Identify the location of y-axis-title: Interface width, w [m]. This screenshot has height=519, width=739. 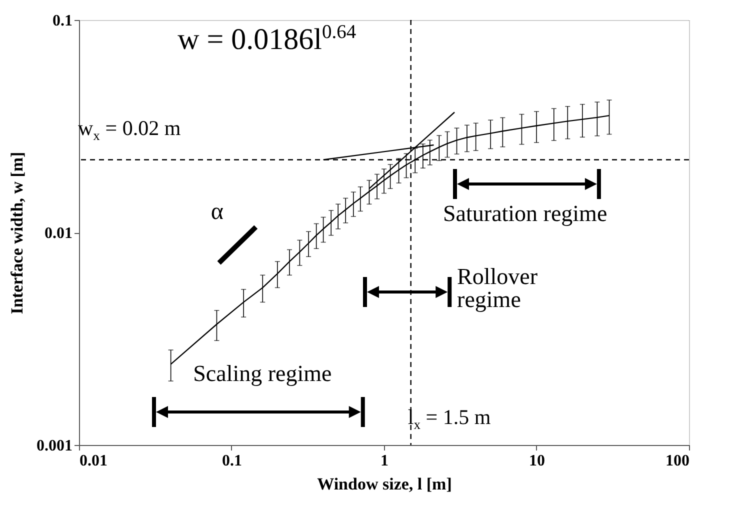
(17, 233).